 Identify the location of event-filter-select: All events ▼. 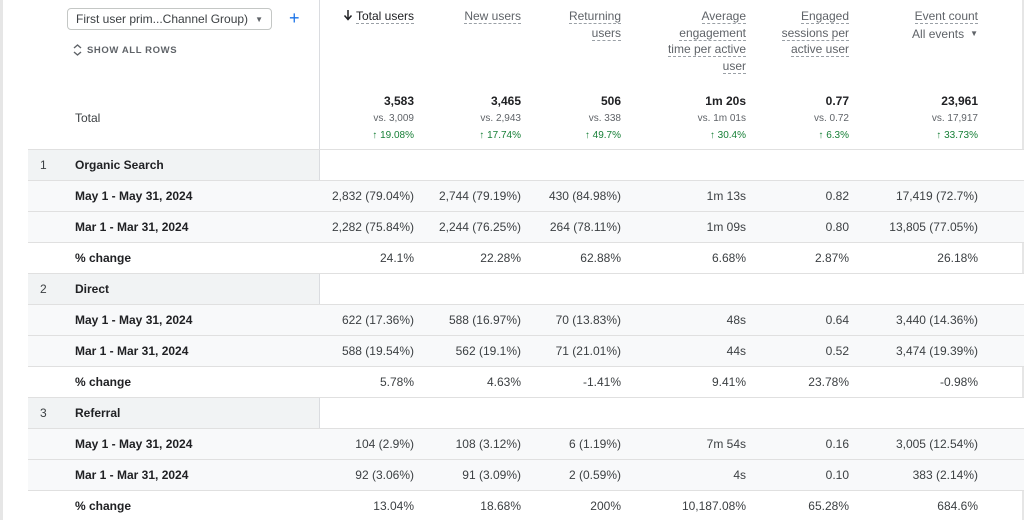
(923, 34).